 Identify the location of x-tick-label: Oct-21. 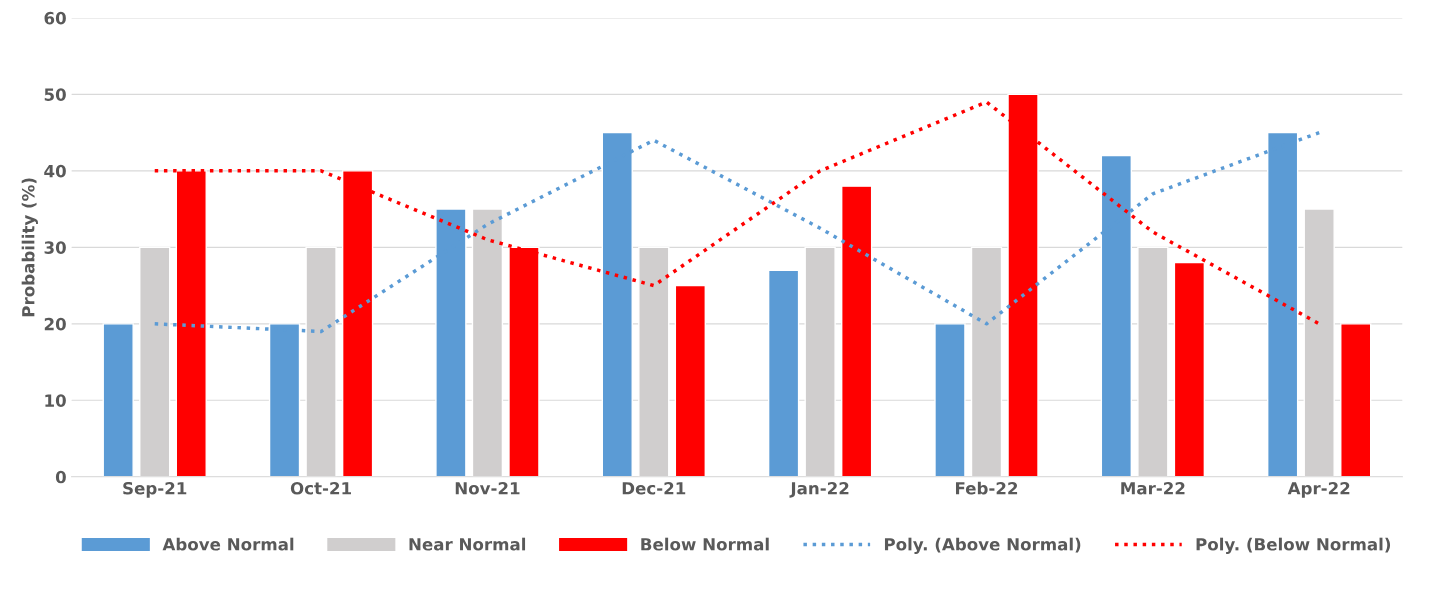
(320, 488).